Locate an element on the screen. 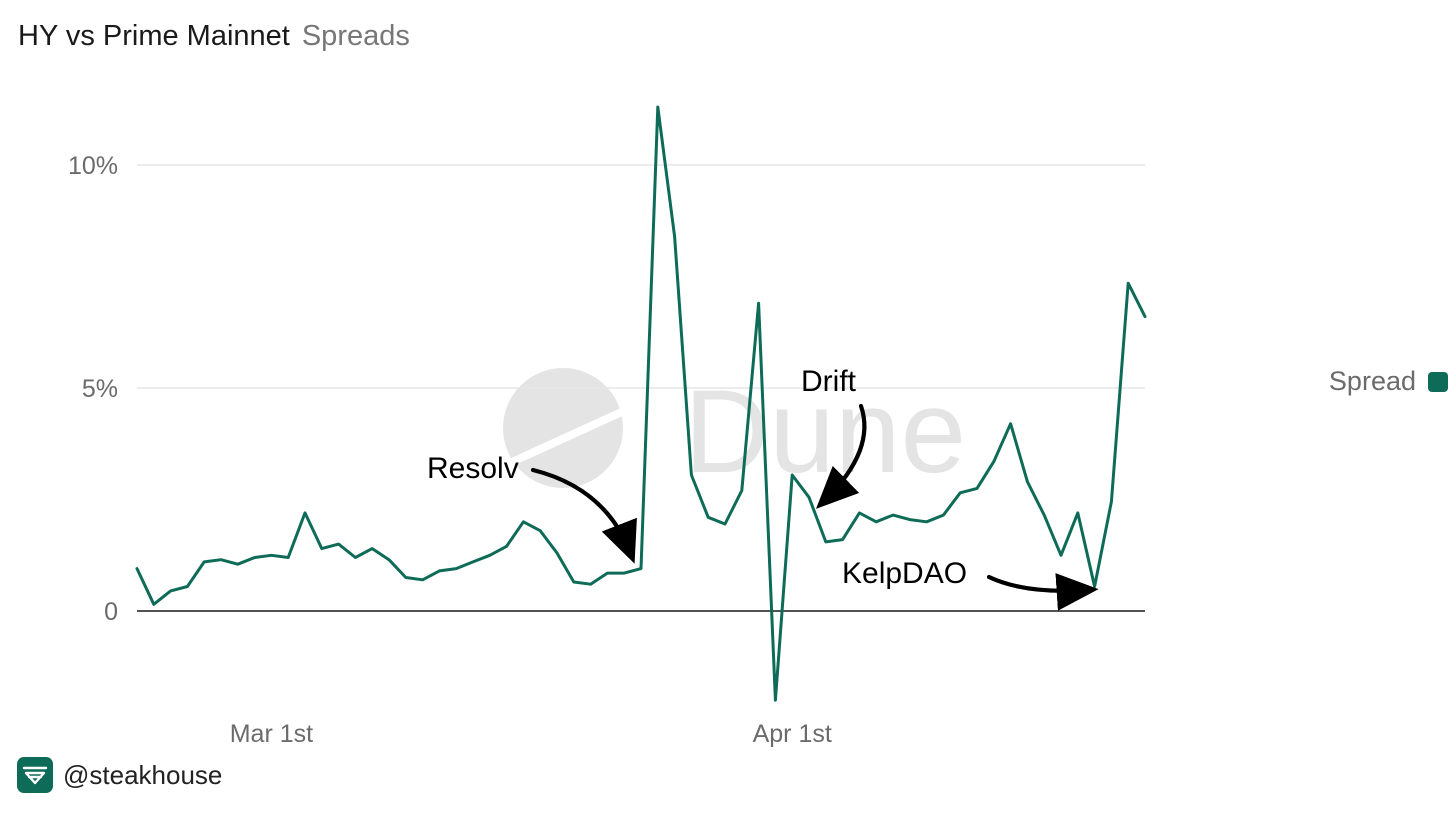 This screenshot has width=1456, height=813. legend-swatch is located at coordinates (1438, 381).